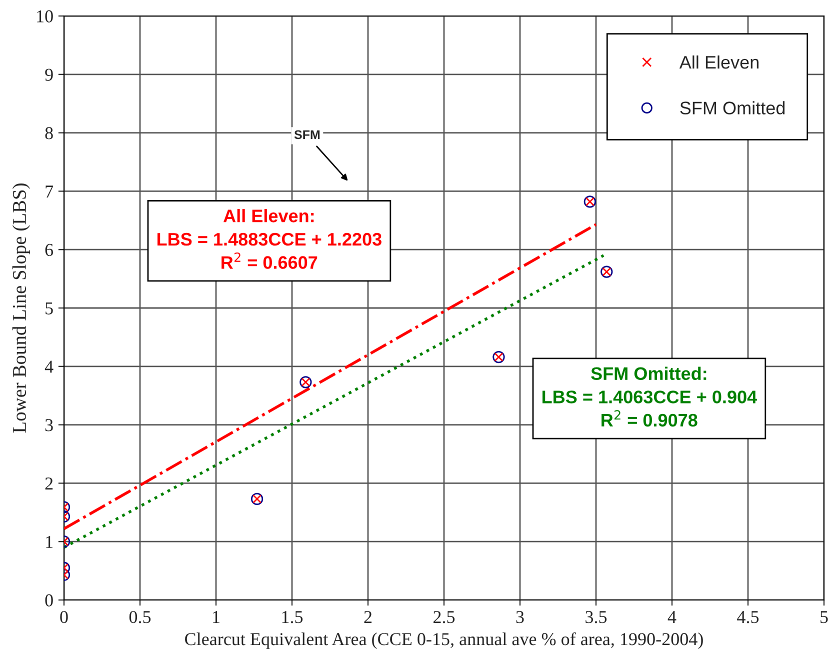 Image resolution: width=830 pixels, height=668 pixels. What do you see at coordinates (732, 107) in the screenshot?
I see `legend-label: SFM Omitted` at bounding box center [732, 107].